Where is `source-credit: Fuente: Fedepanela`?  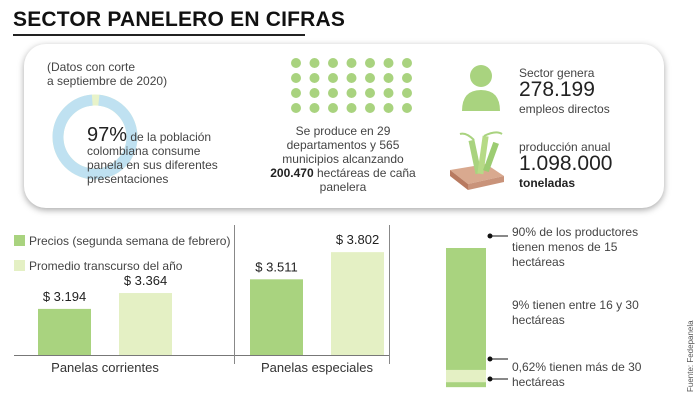 source-credit: Fuente: Fedepanela is located at coordinates (690, 356).